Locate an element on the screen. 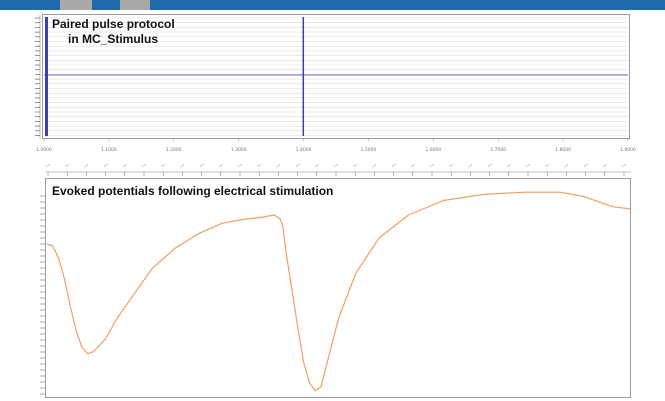 The image size is (665, 401). chart1-x-tick-label: 1.5000 is located at coordinates (369, 150).